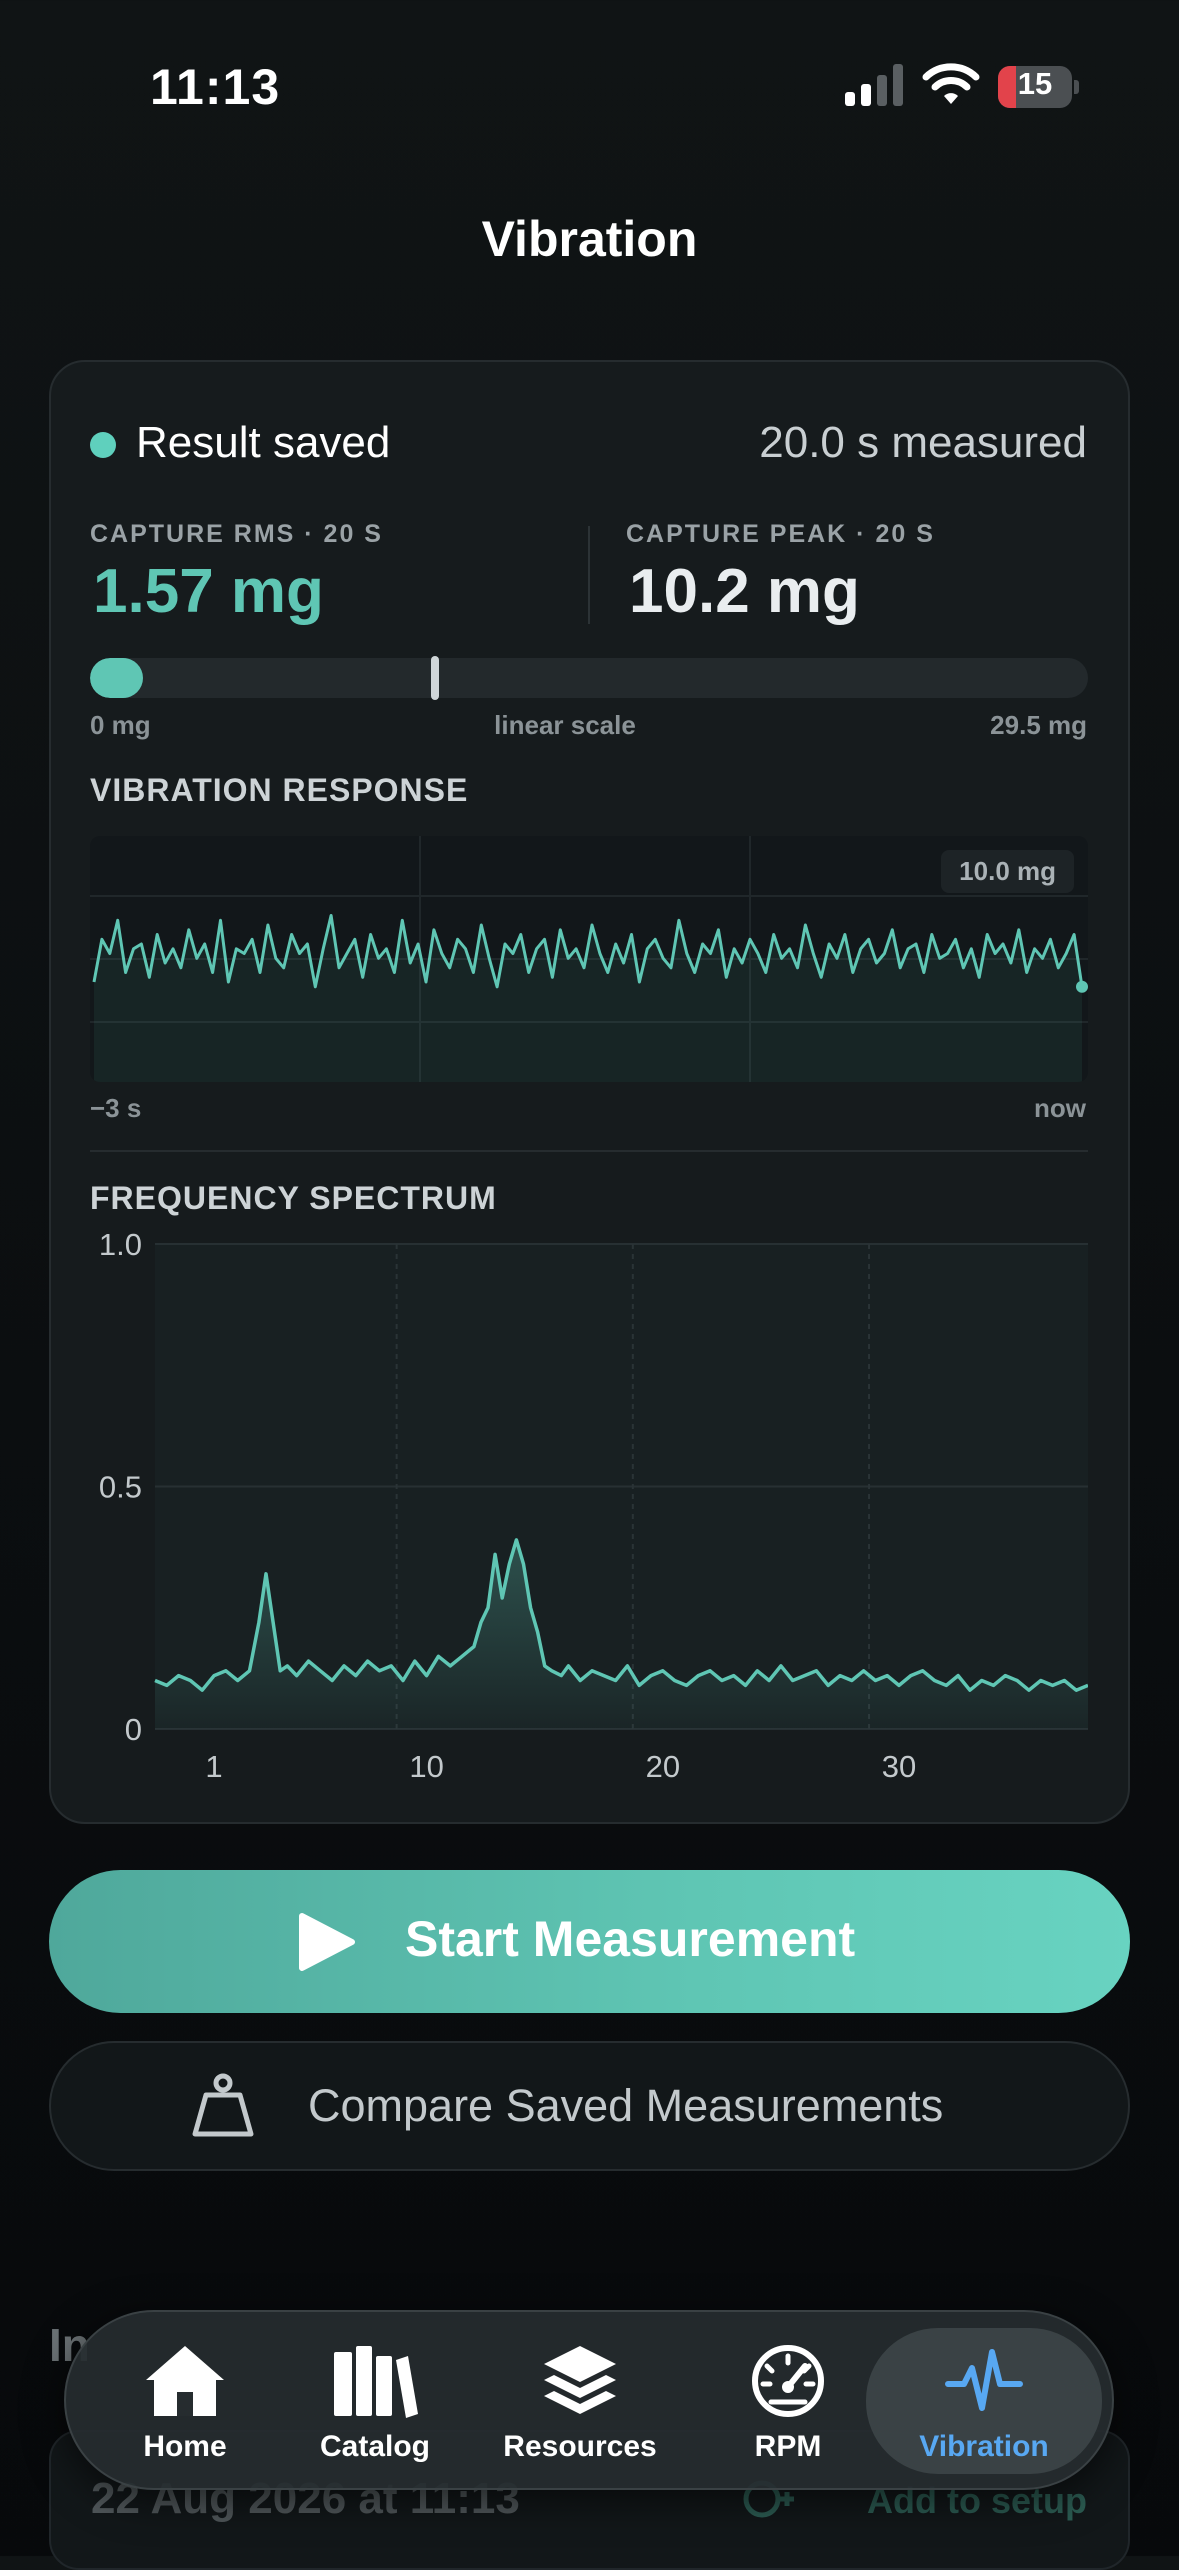  Describe the element at coordinates (327, 1942) in the screenshot. I see `play-icon` at that location.